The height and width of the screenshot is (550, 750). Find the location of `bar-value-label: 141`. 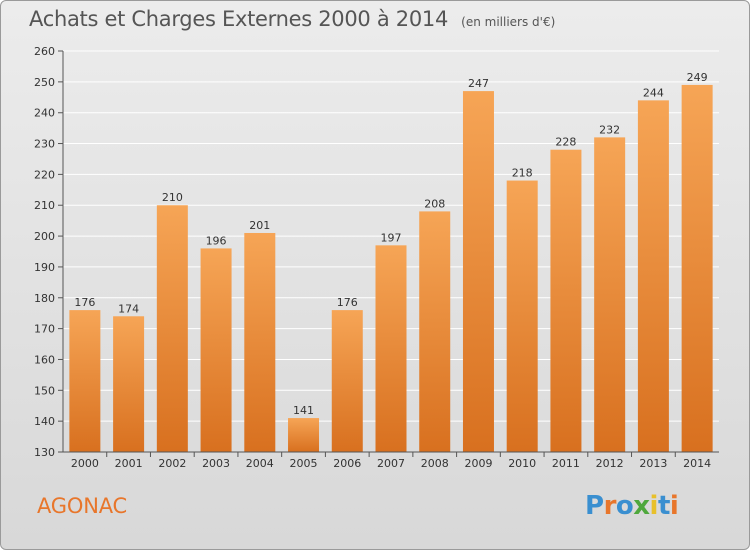

bar-value-label: 141 is located at coordinates (303, 410).